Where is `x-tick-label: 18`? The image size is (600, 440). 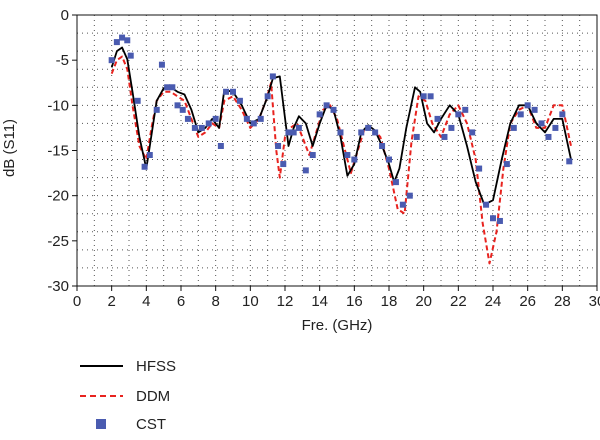 x-tick-label: 18 is located at coordinates (389, 301).